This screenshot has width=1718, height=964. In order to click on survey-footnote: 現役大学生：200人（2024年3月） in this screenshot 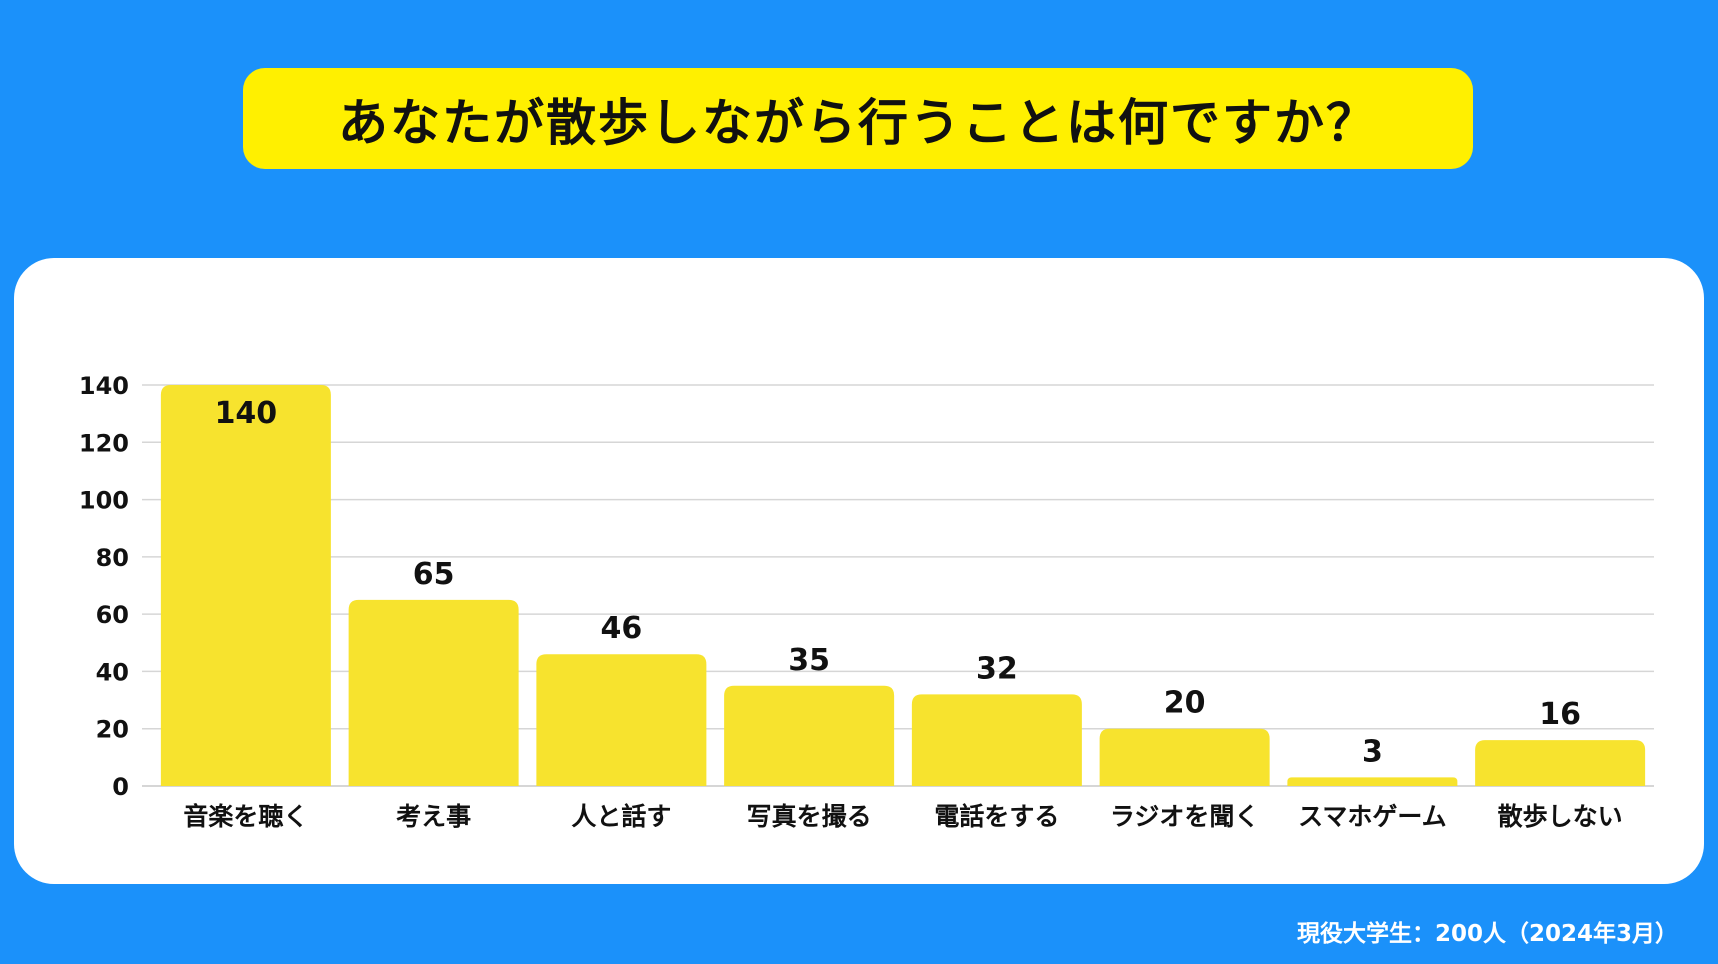, I will do `click(1487, 934)`.